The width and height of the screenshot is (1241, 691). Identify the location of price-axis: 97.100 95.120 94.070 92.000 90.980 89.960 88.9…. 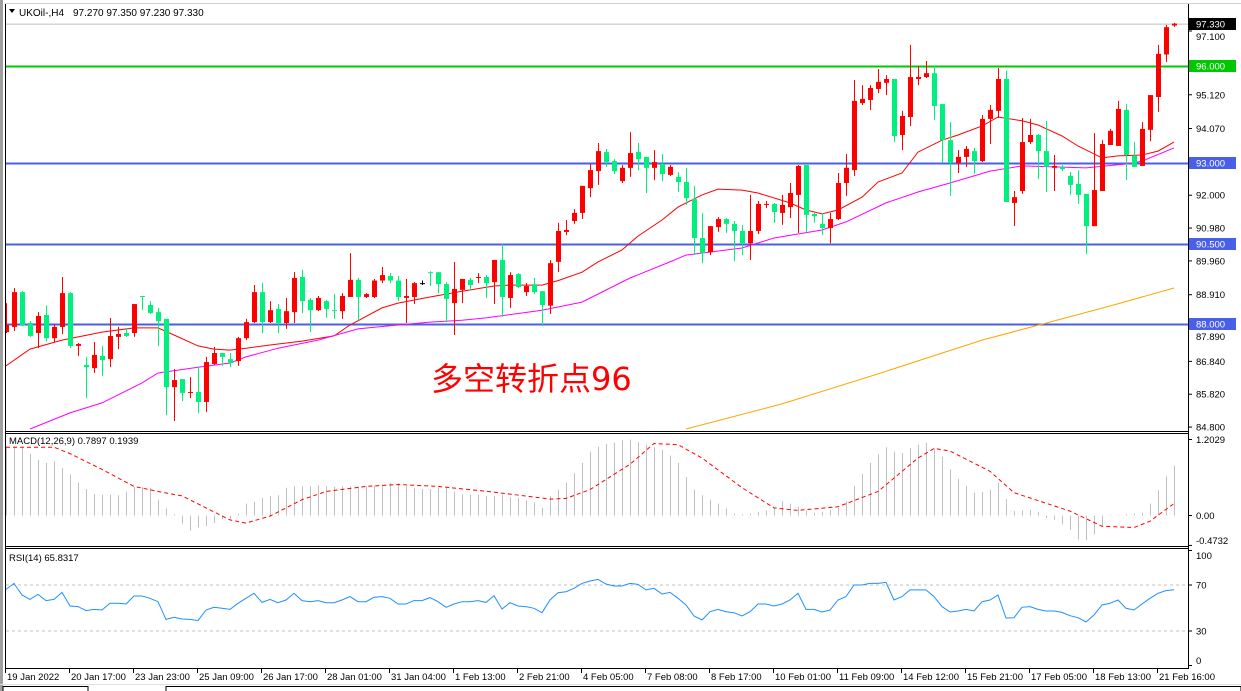
(1212, 226).